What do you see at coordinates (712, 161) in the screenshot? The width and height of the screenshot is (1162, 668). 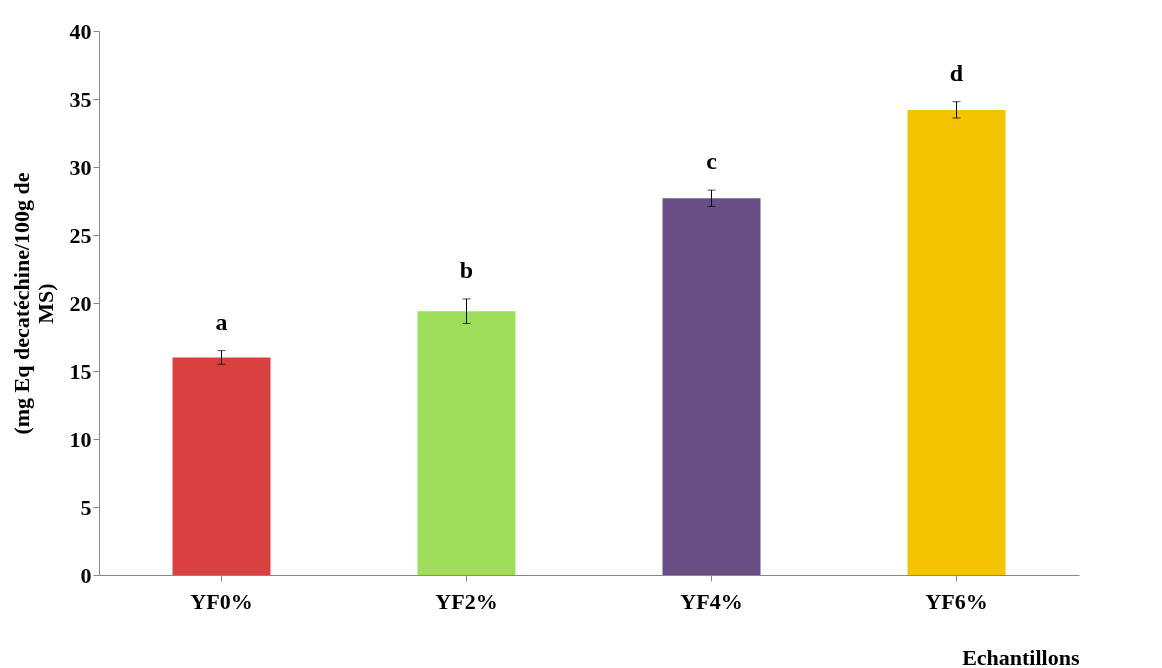 I see `annotation: c` at bounding box center [712, 161].